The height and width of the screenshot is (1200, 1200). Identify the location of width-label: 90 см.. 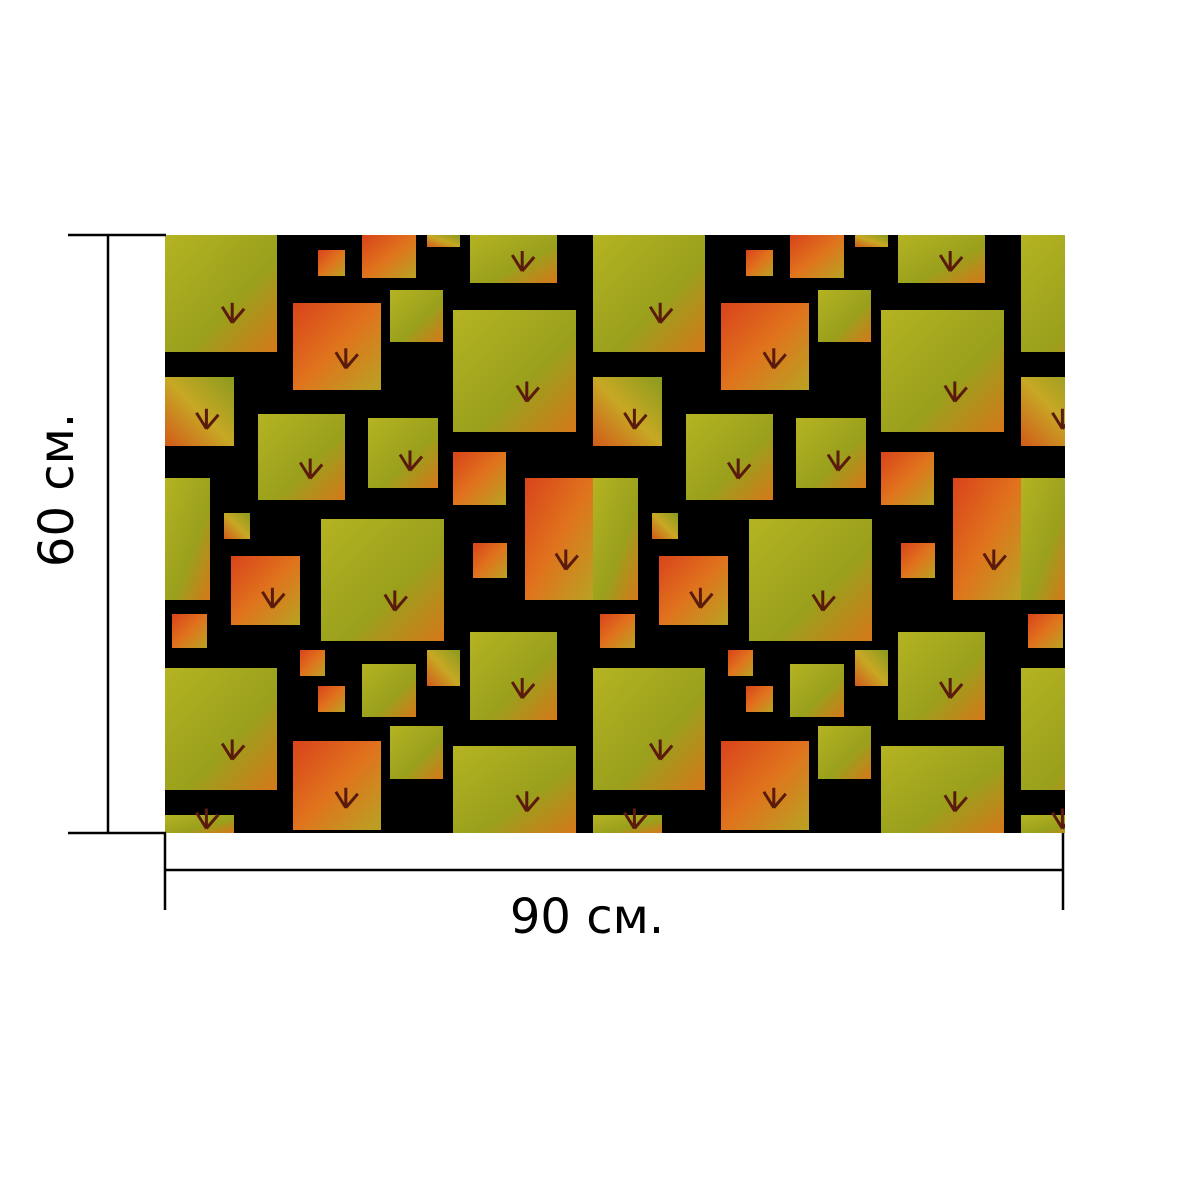
(587, 917).